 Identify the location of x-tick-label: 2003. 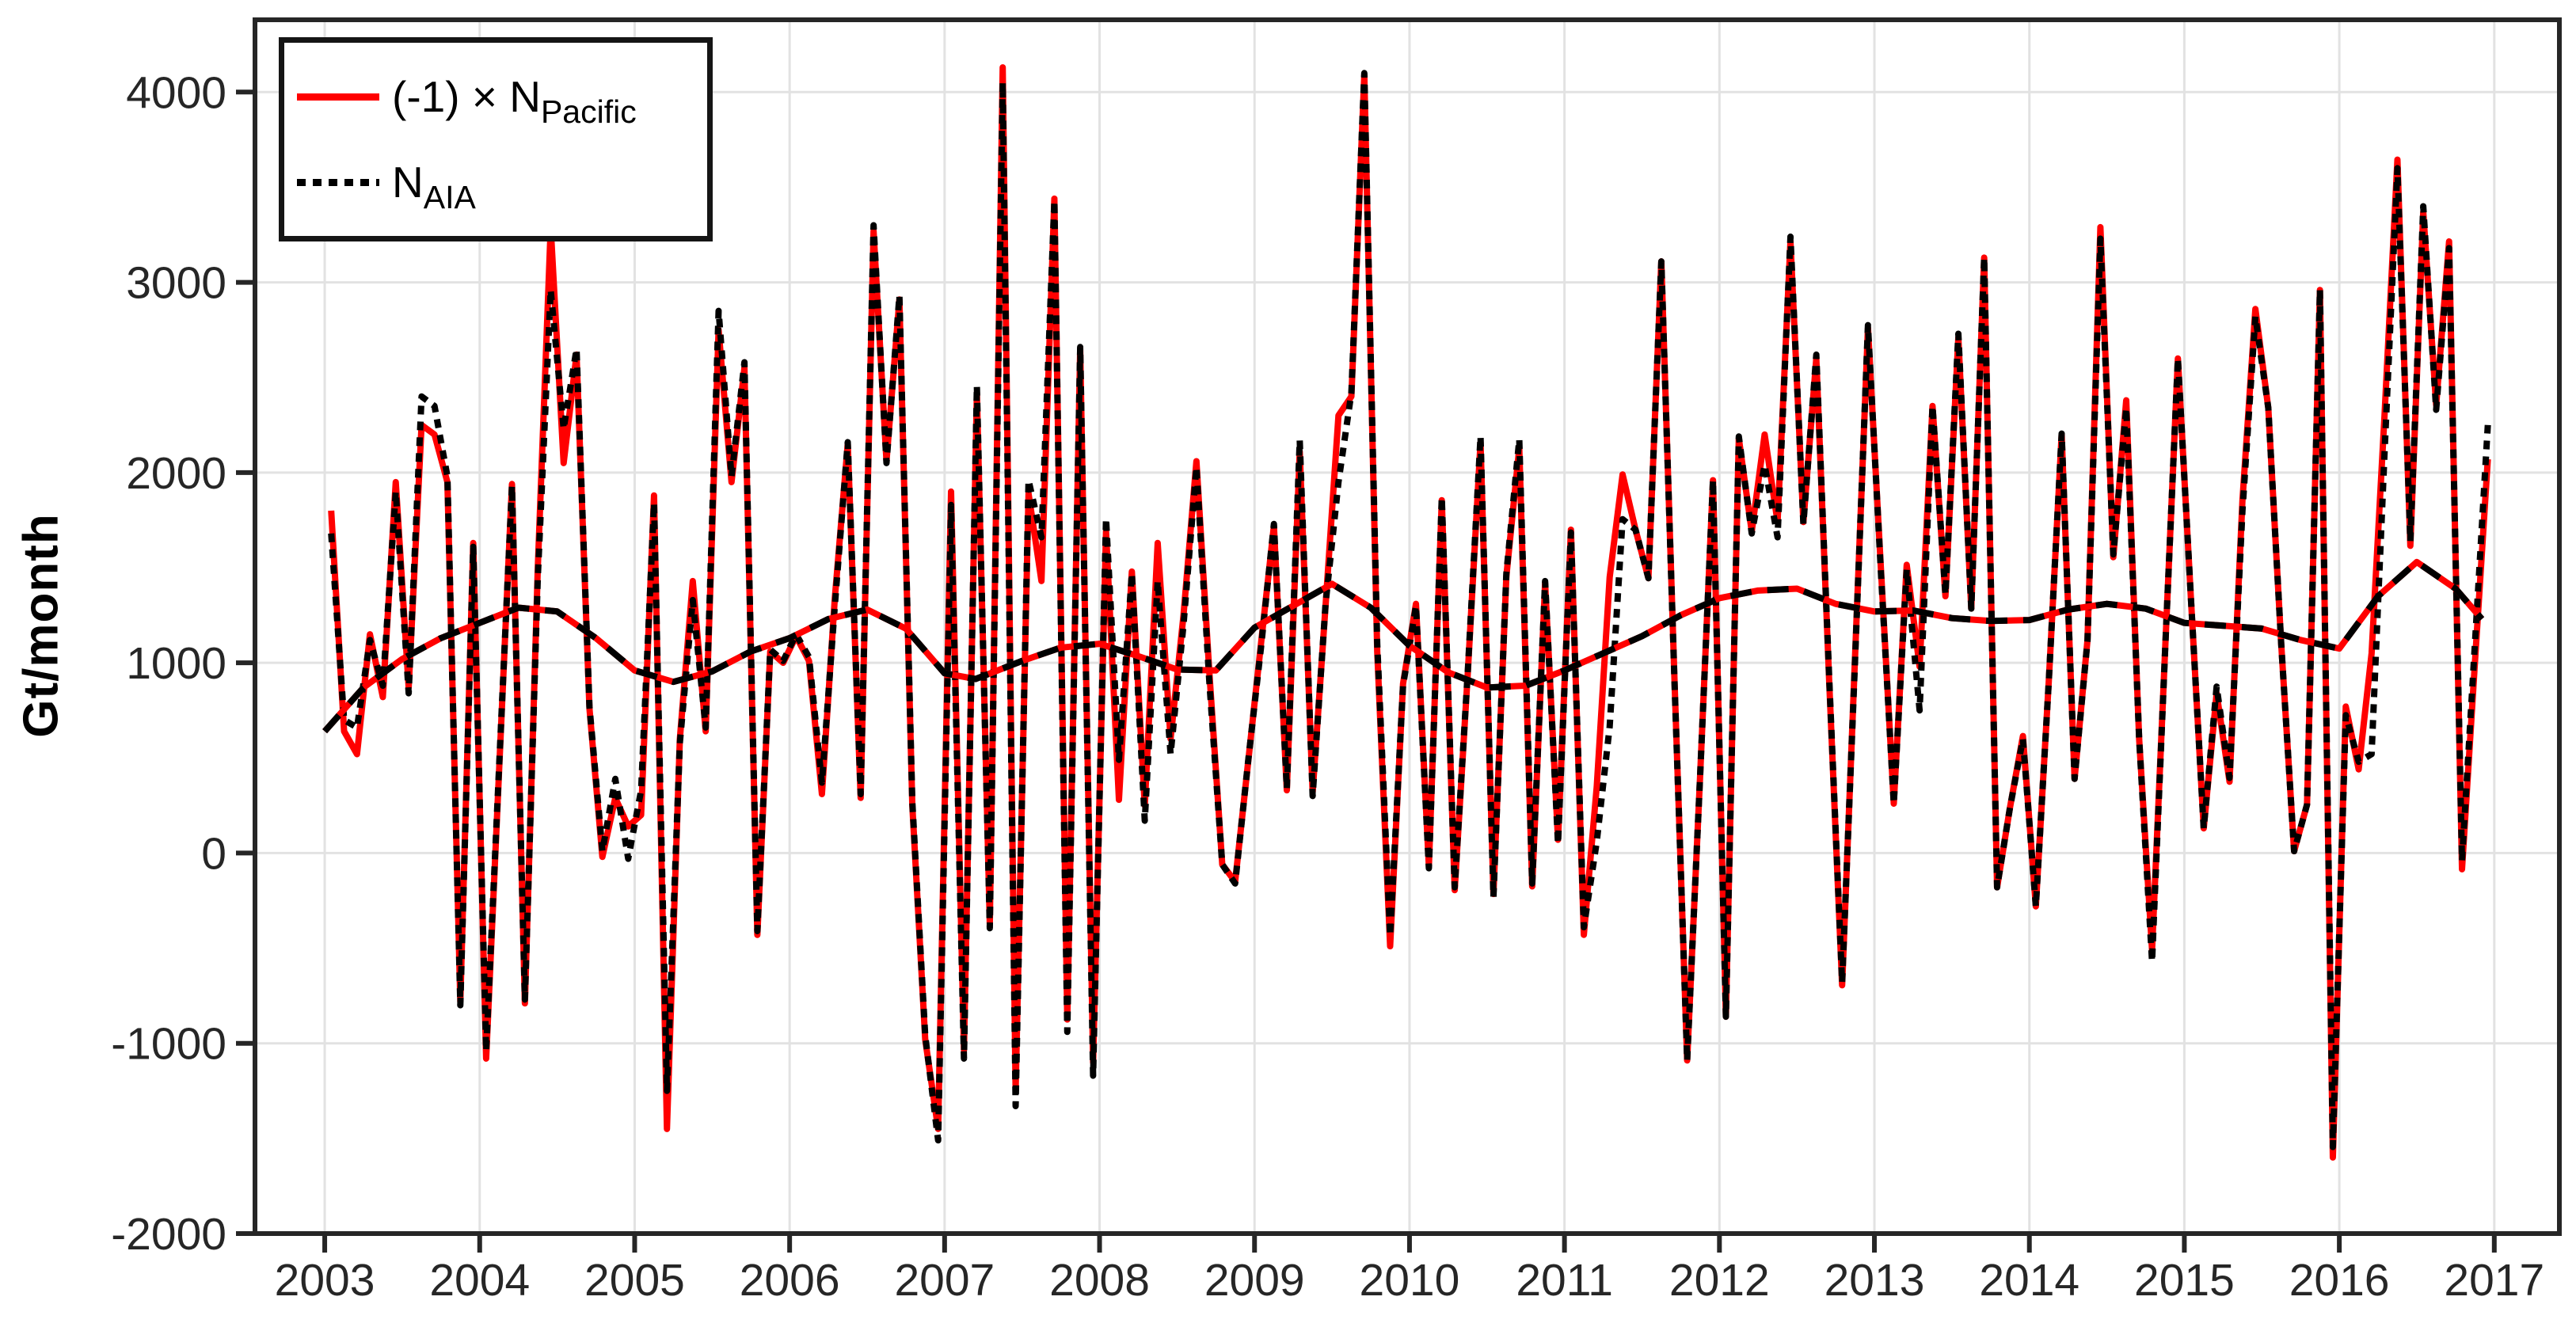
(325, 1280).